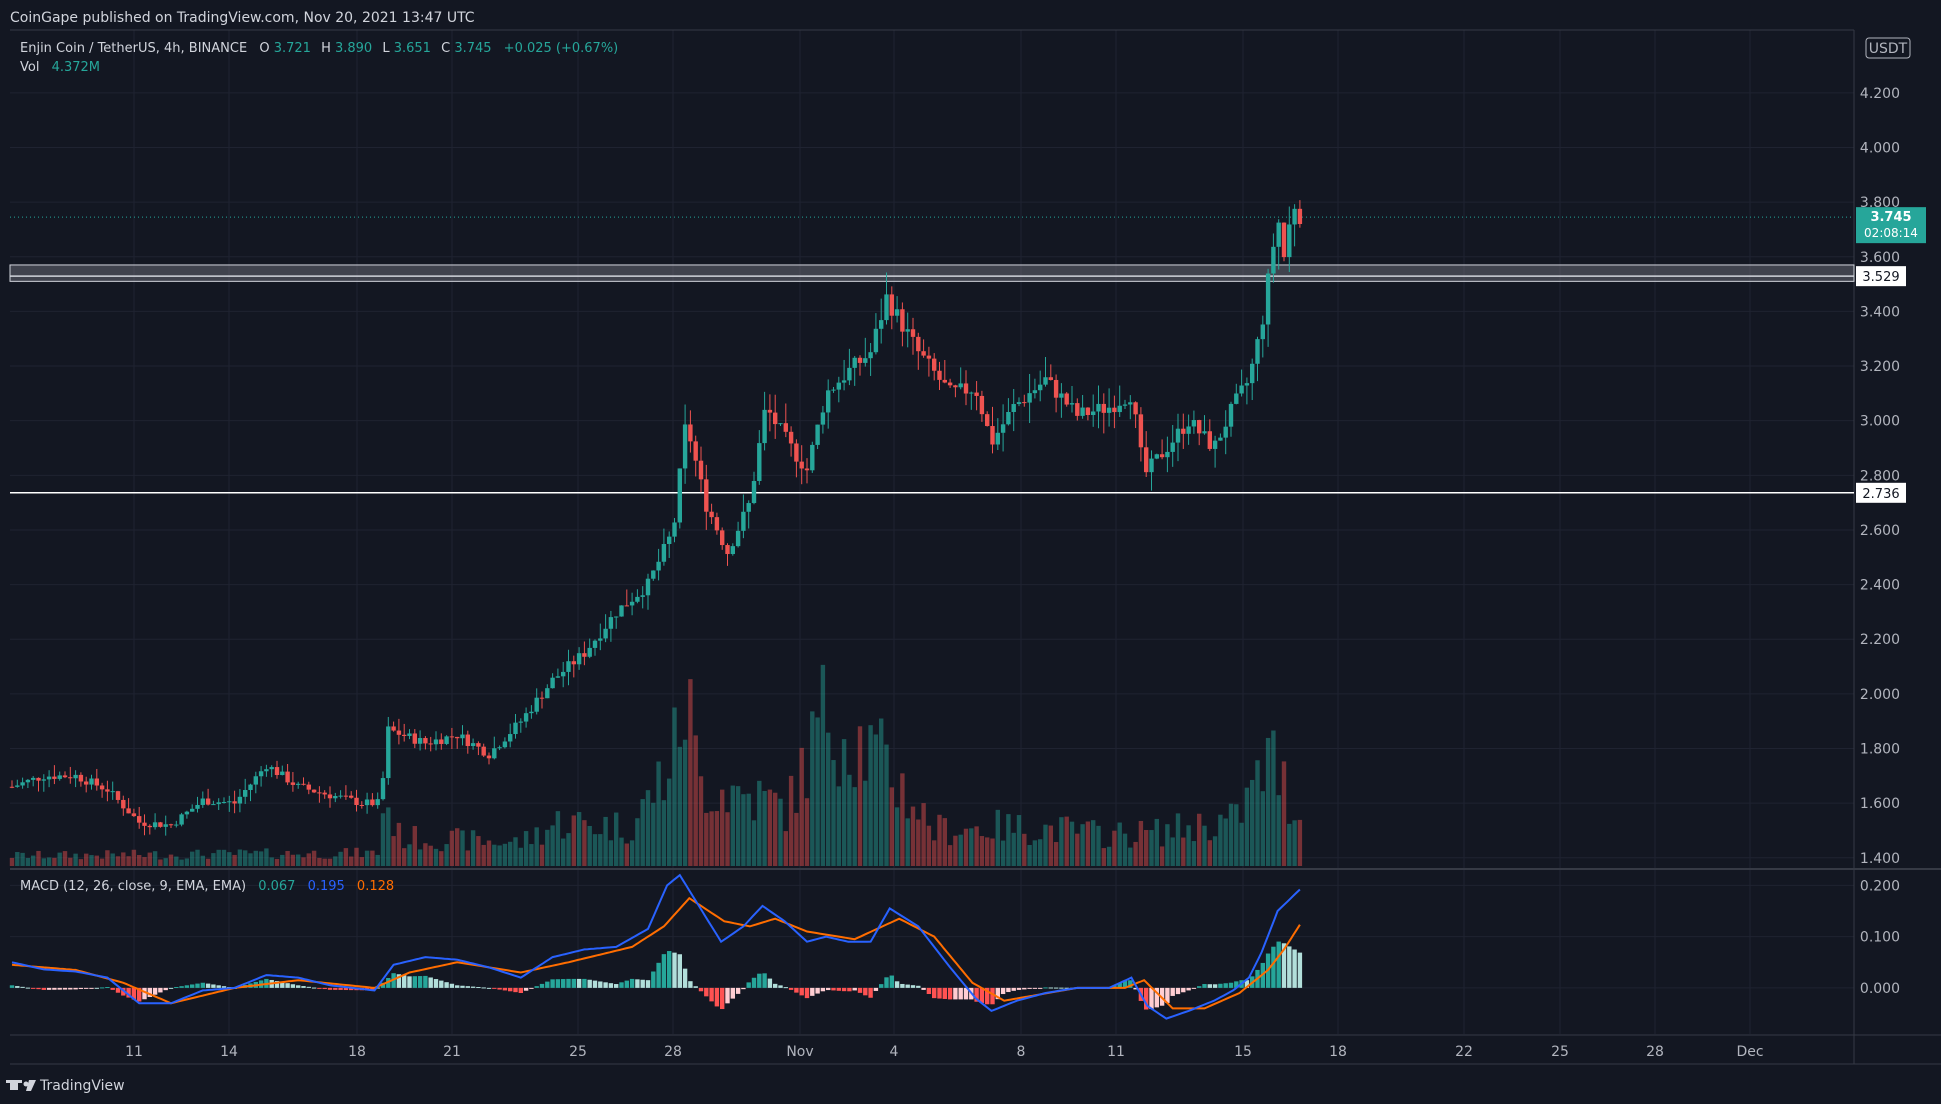 This screenshot has height=1104, width=1941. I want to click on volume-bars, so click(656, 765).